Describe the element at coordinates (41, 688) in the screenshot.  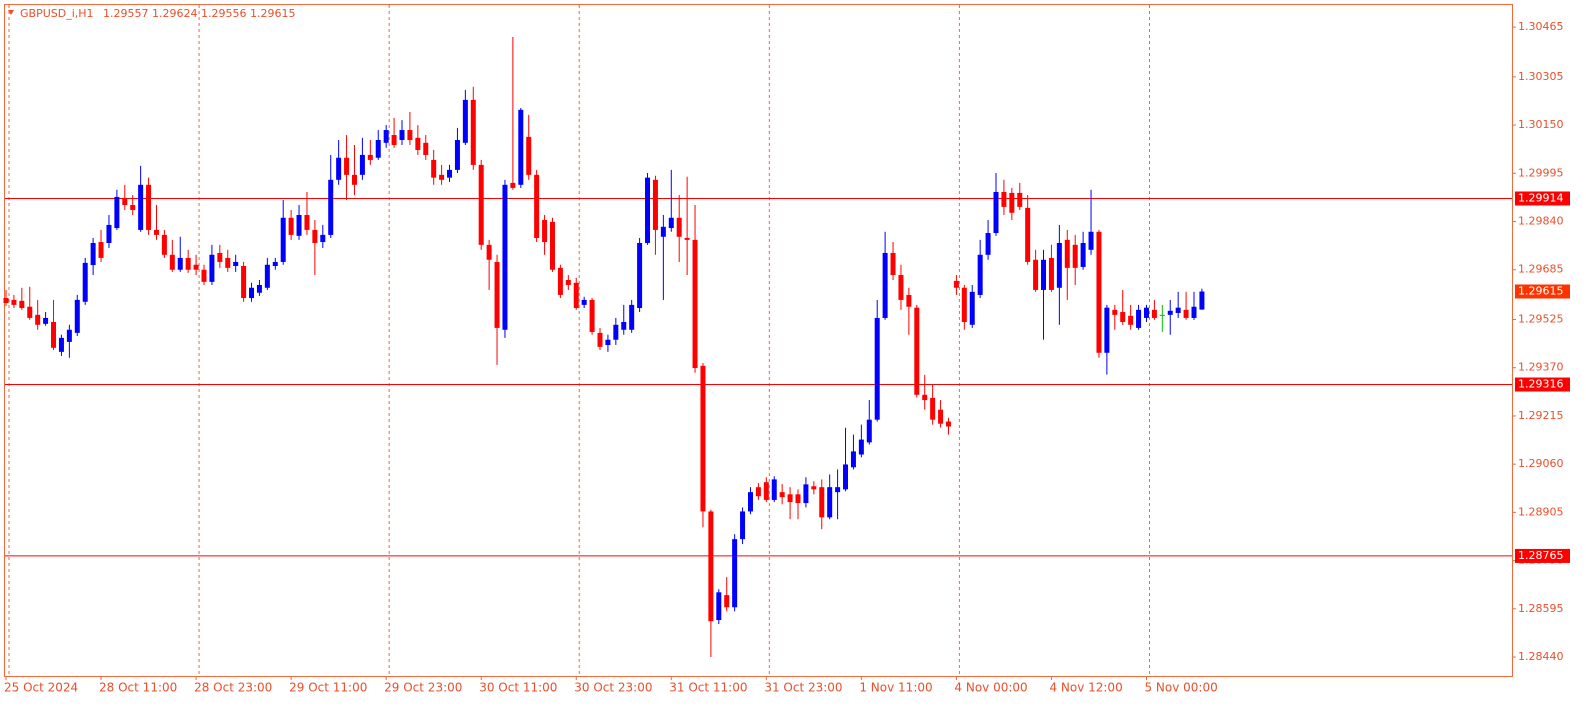
I see `x-tick-label: 25 Oct 2024` at that location.